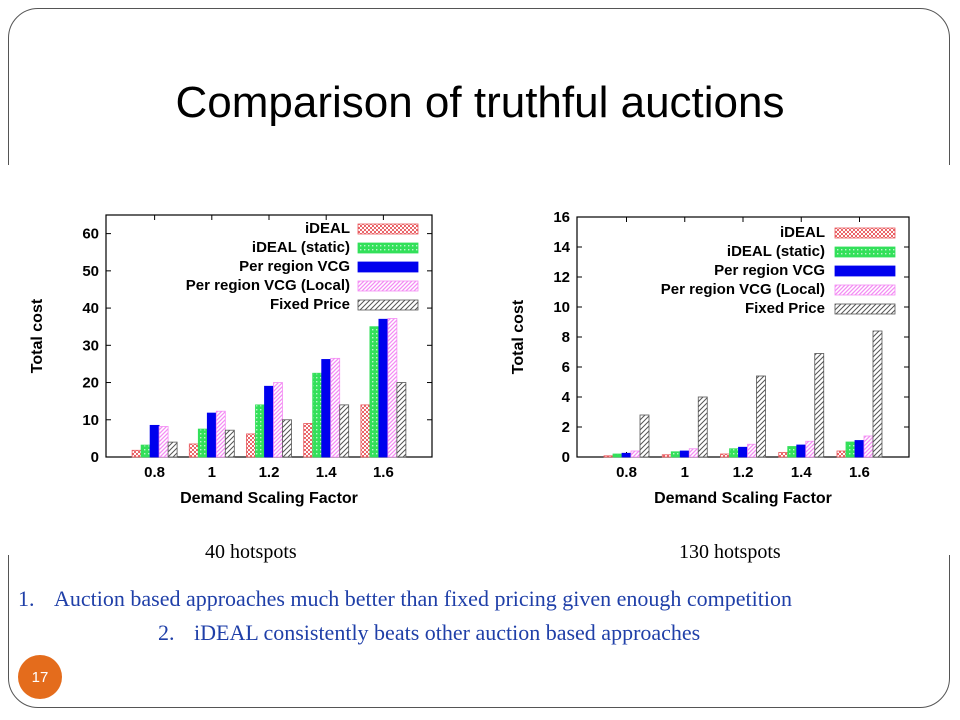  Describe the element at coordinates (566, 367) in the screenshot. I see `y-tick-label: 6` at that location.